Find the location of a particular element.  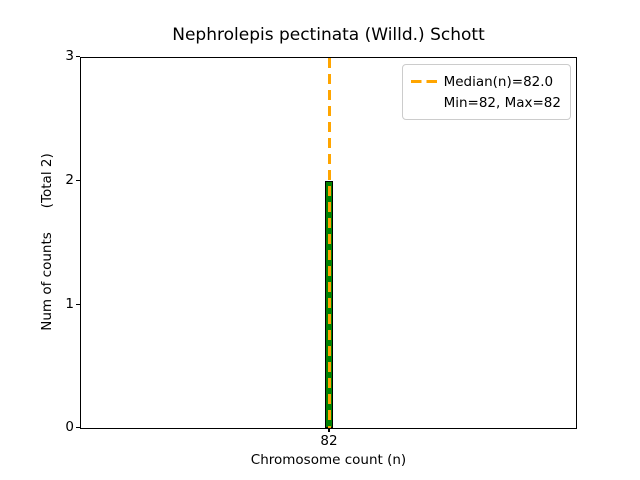

chart-title: Nephrolepis pectinata (Willd.) Schott is located at coordinates (328, 35).